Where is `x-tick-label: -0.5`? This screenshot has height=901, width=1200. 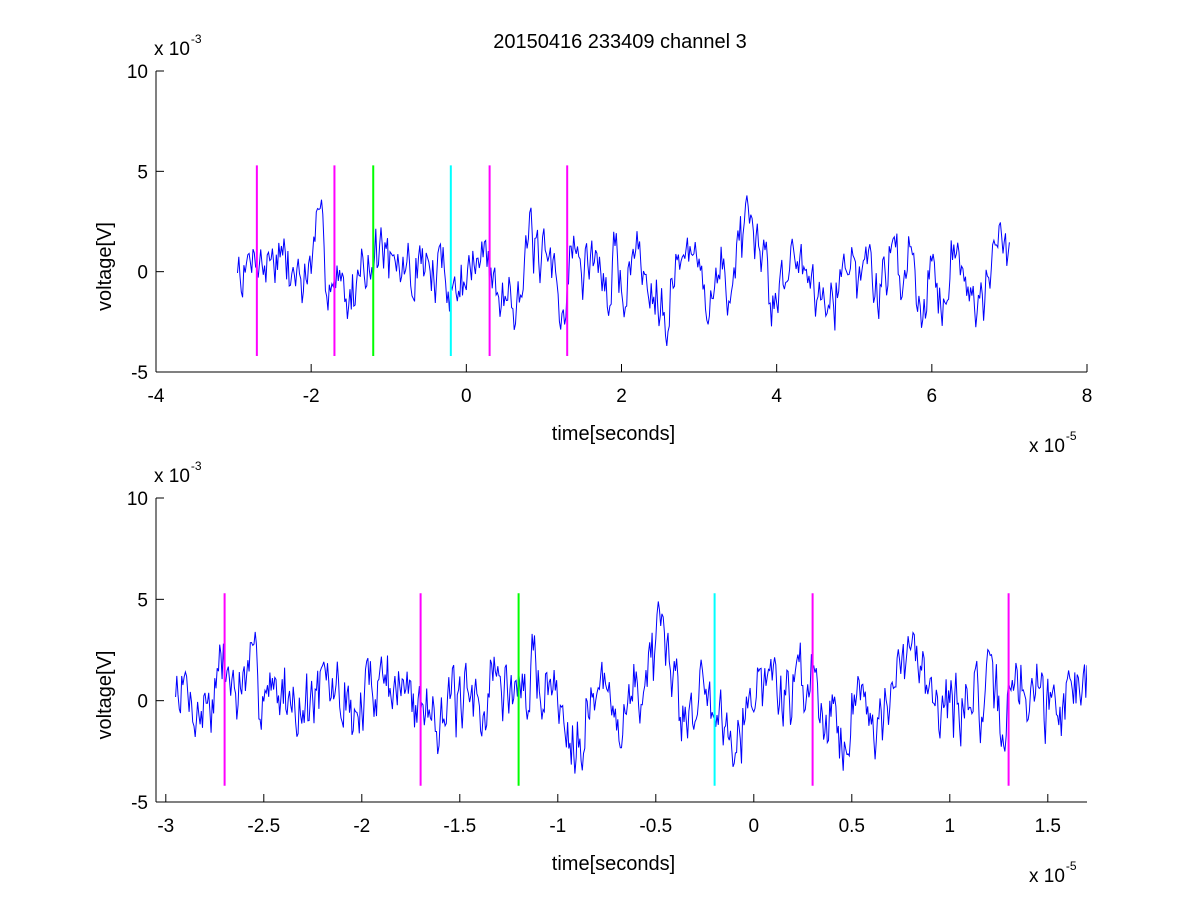
x-tick-label: -0.5 is located at coordinates (655, 826).